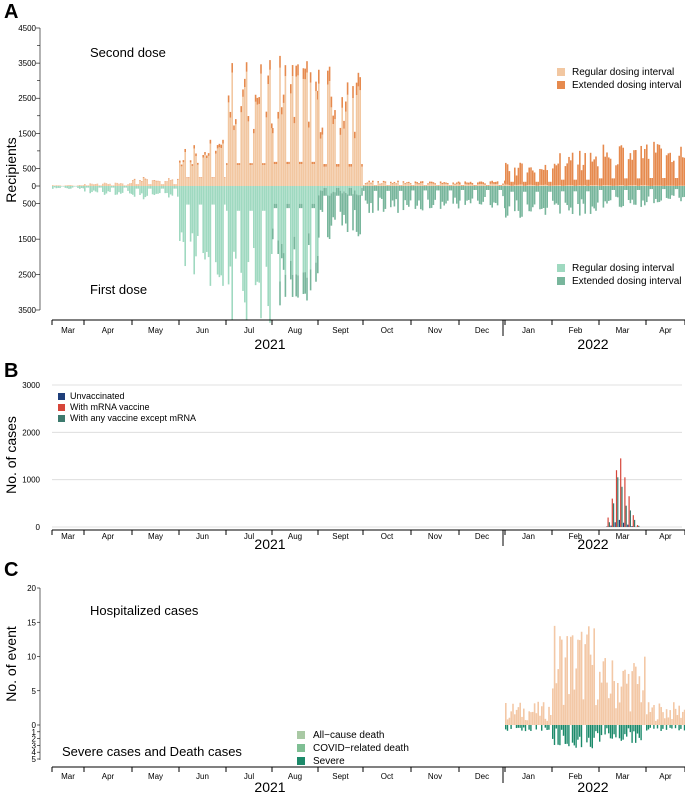 The height and width of the screenshot is (793, 685). What do you see at coordinates (665, 330) in the screenshot?
I see `panel-a-month-label: Apr` at bounding box center [665, 330].